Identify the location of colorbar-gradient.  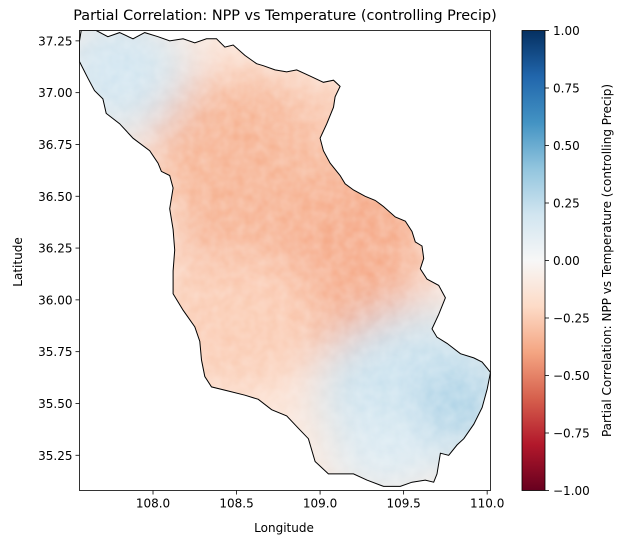
(533, 260).